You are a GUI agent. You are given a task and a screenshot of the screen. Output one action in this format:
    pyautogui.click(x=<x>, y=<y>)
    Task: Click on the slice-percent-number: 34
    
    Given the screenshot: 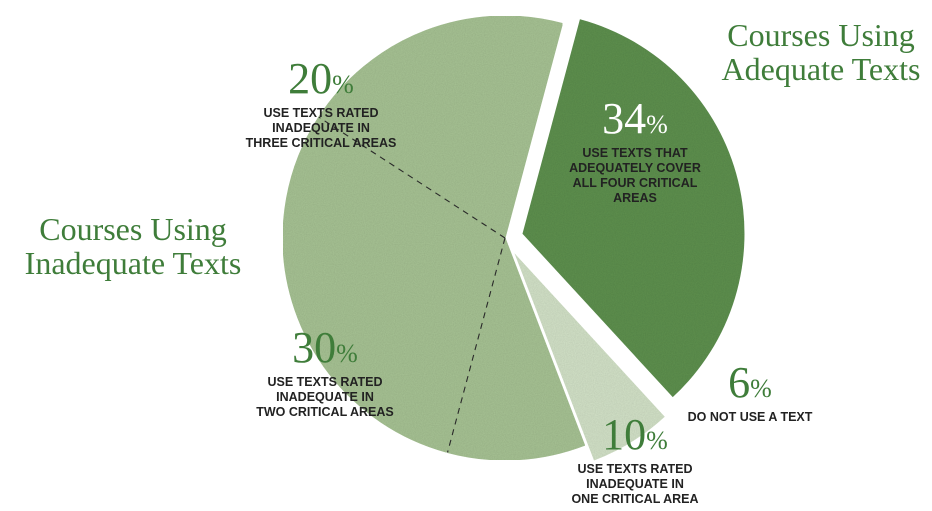 What is the action you would take?
    pyautogui.click(x=624, y=118)
    